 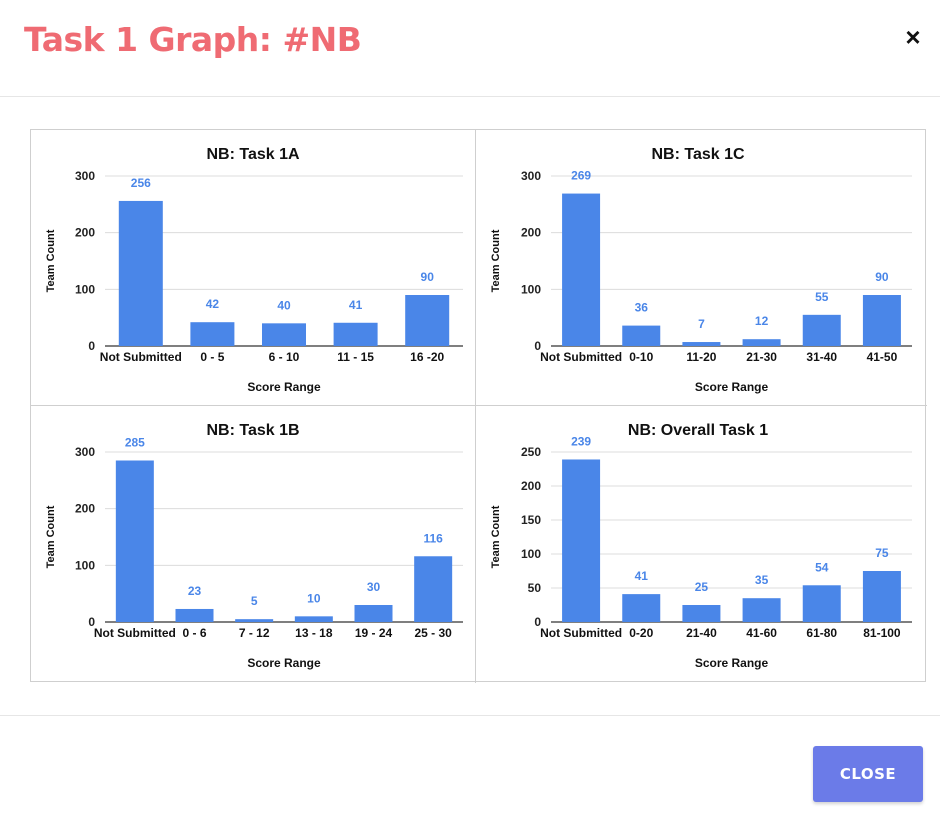 I want to click on x-tick-label: 81-100, so click(x=882, y=633).